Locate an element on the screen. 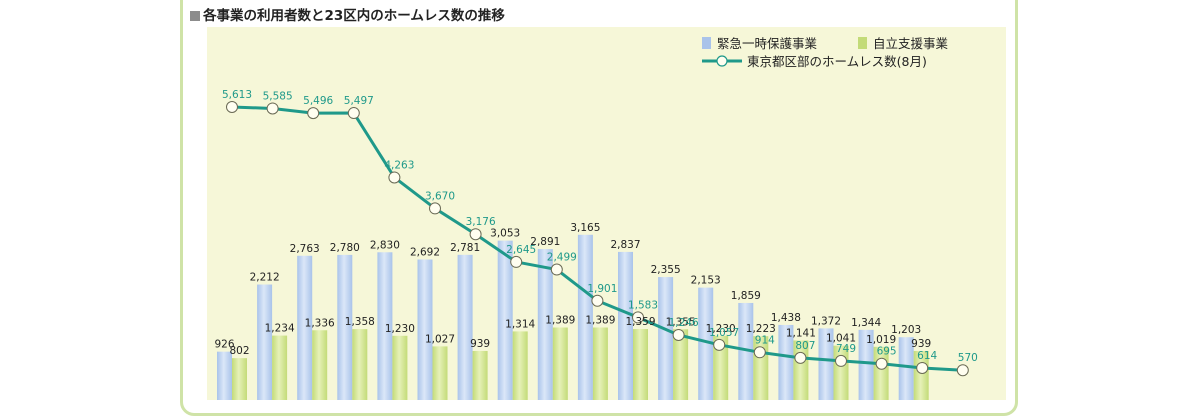 This screenshot has height=416, width=1200. bar-independence-label: 1,314 is located at coordinates (520, 324).